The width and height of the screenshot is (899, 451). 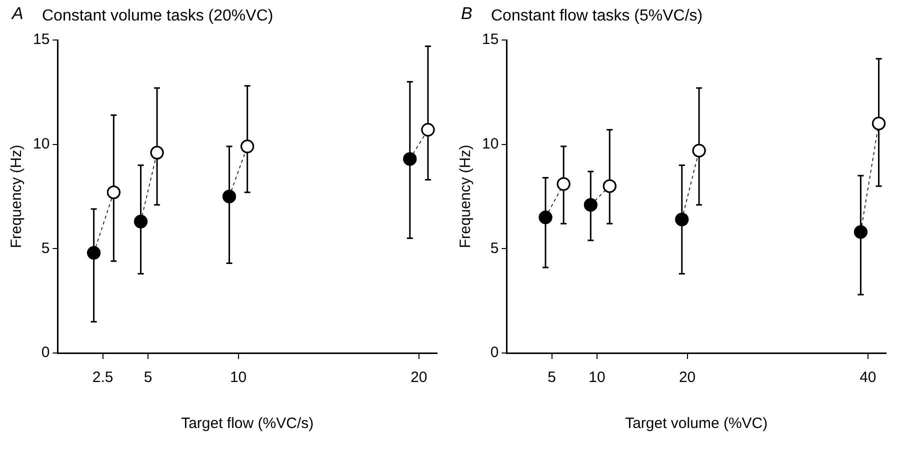 What do you see at coordinates (696, 423) in the screenshot?
I see `x-axis-title: Target volume (%VC)` at bounding box center [696, 423].